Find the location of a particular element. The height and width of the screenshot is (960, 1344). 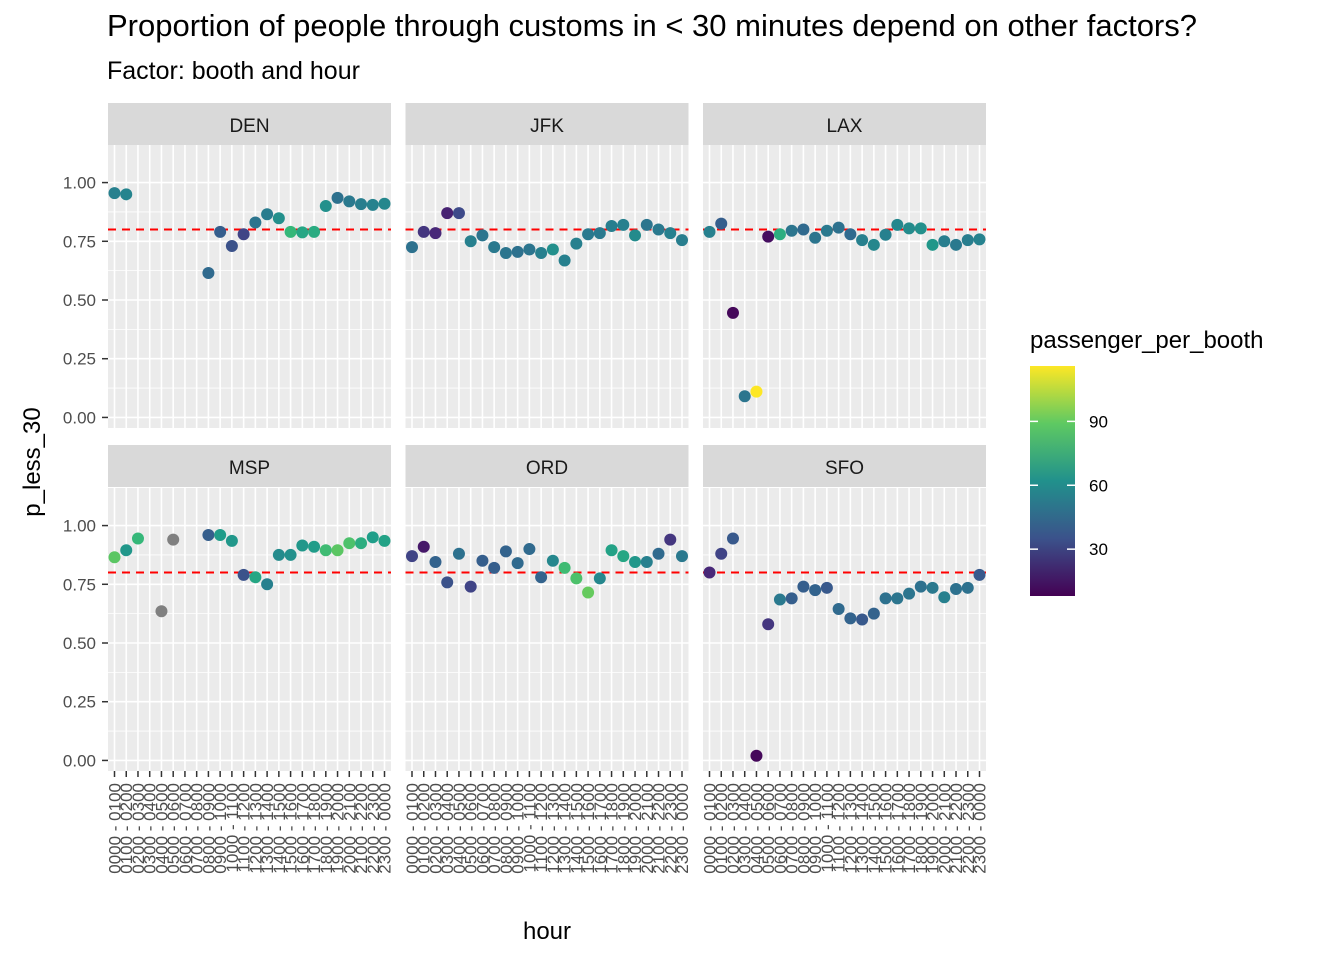

facet-panel-jfk: JFK is located at coordinates (547, 265).